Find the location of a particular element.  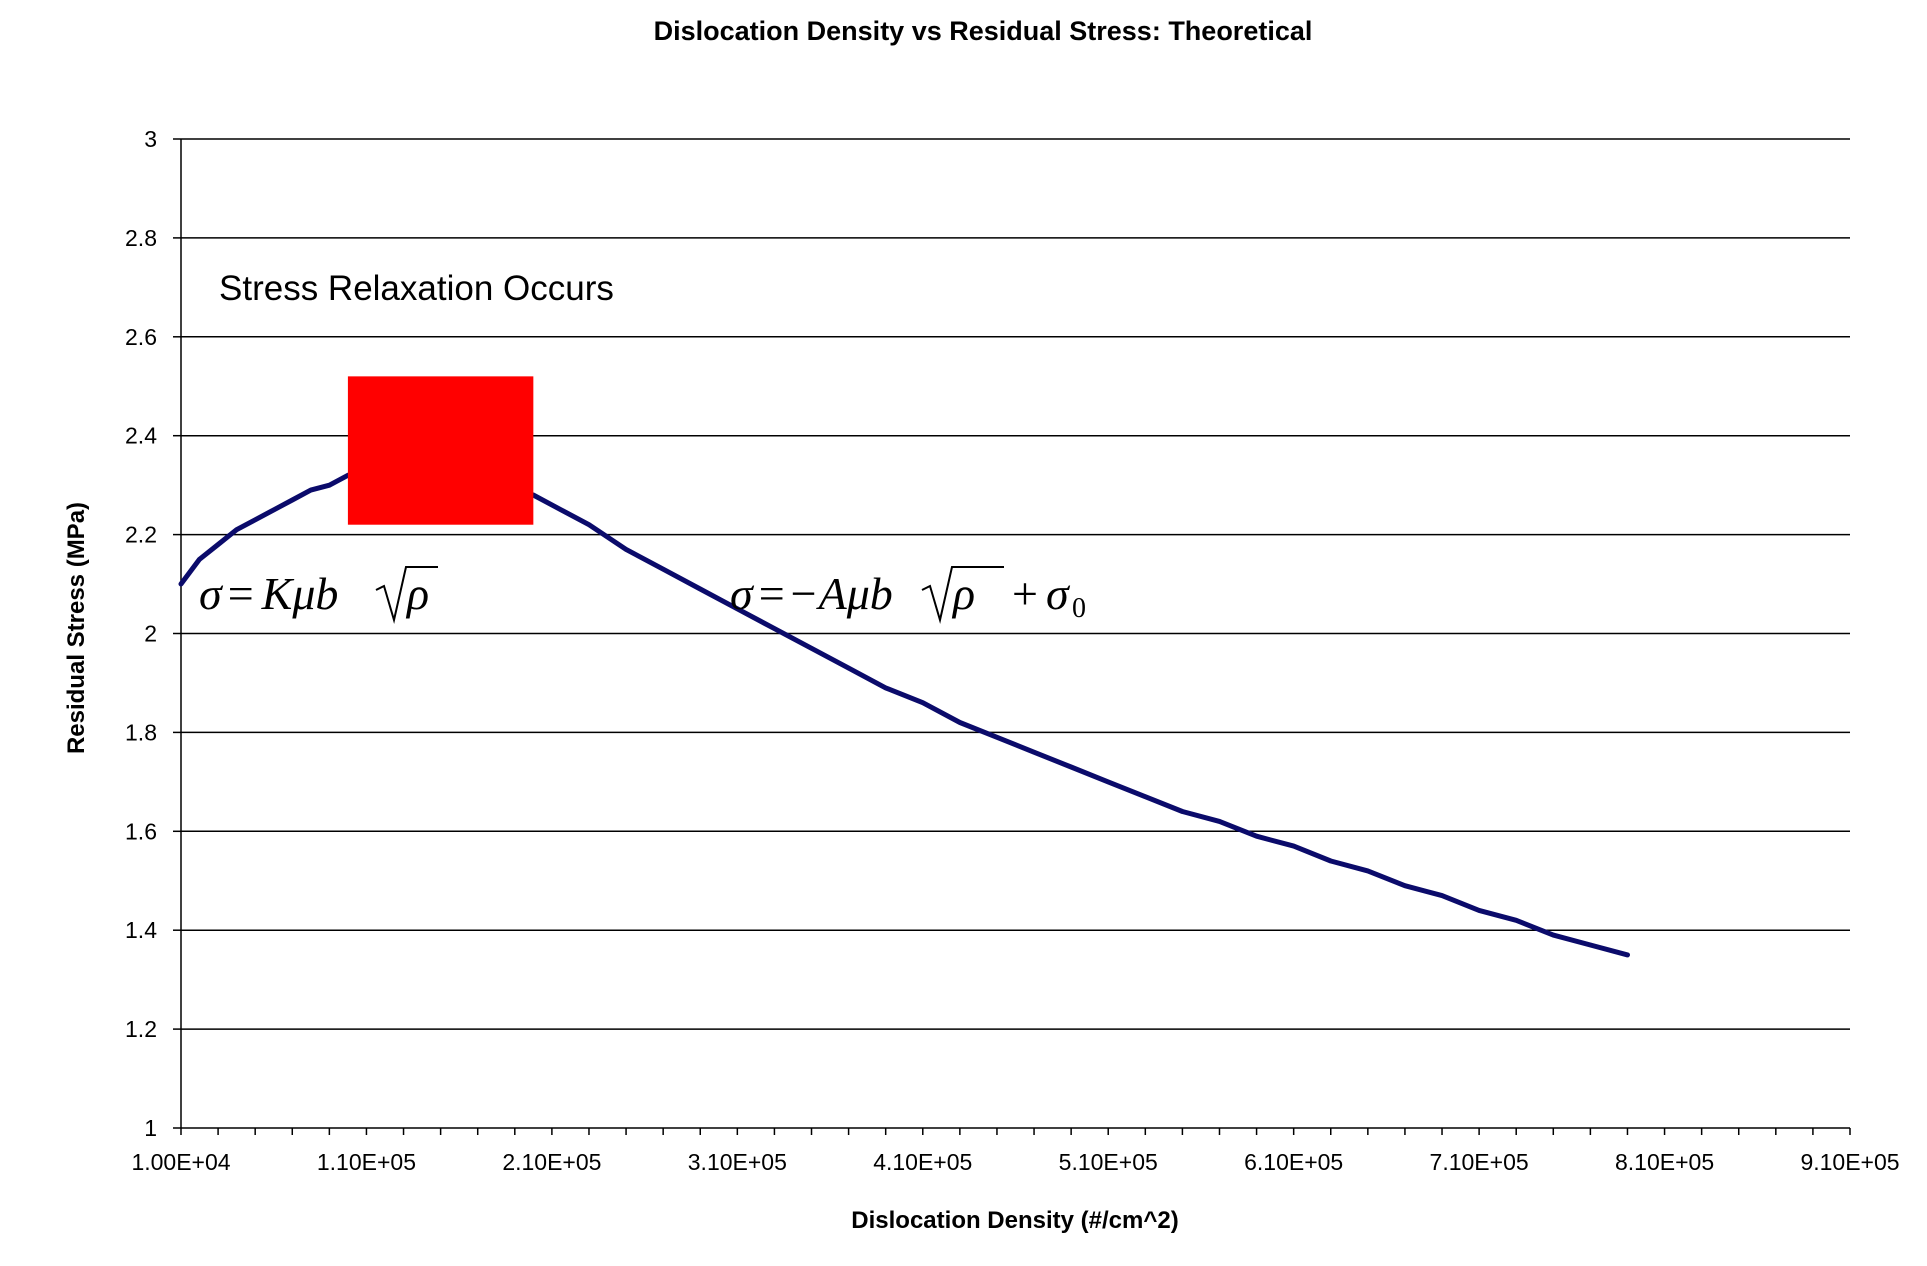

svg-text: 0 is located at coordinates (1079, 608).